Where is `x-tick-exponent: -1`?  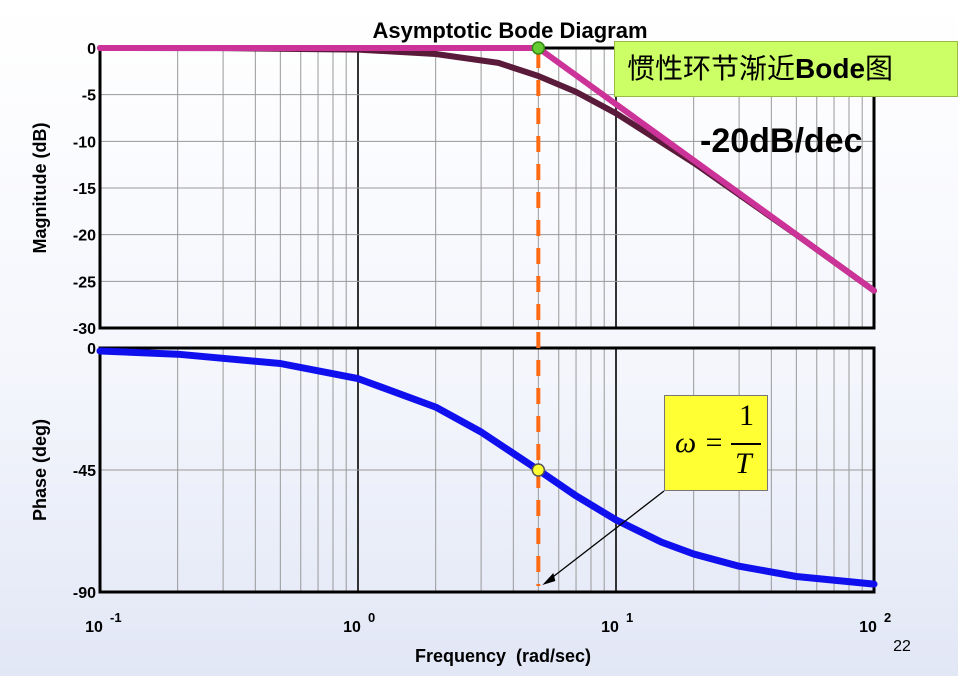
x-tick-exponent: -1 is located at coordinates (116, 617).